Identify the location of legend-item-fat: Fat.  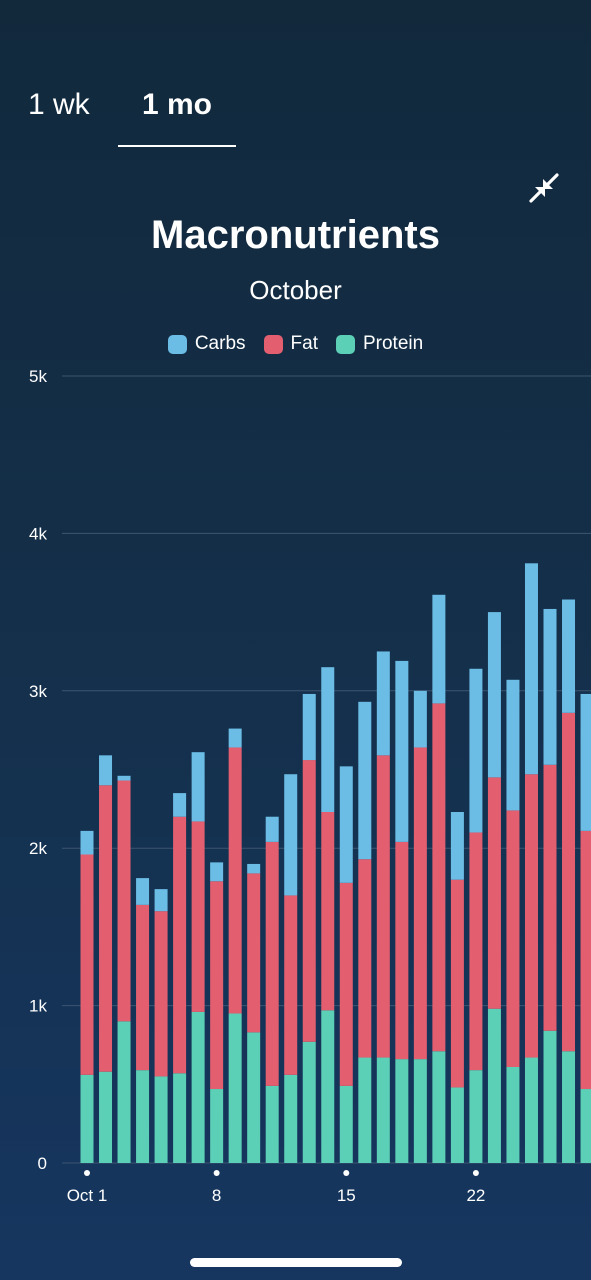
(290, 344).